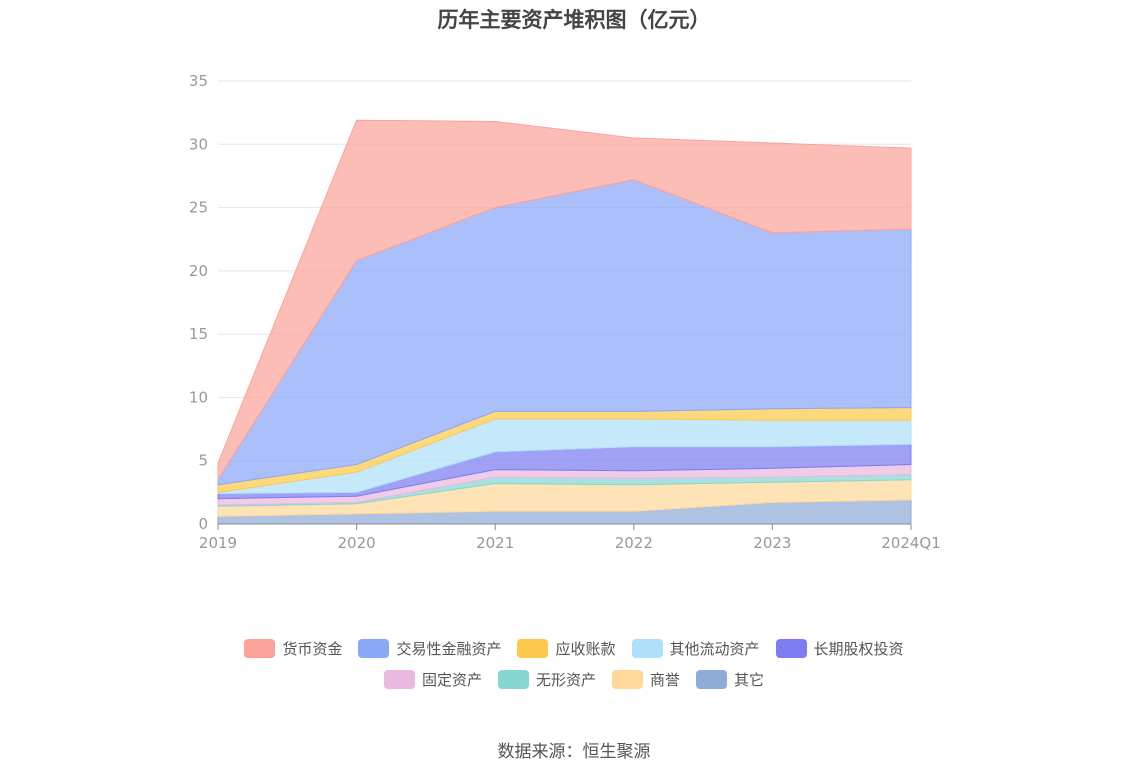  I want to click on legend-label: 应收账款, so click(585, 649).